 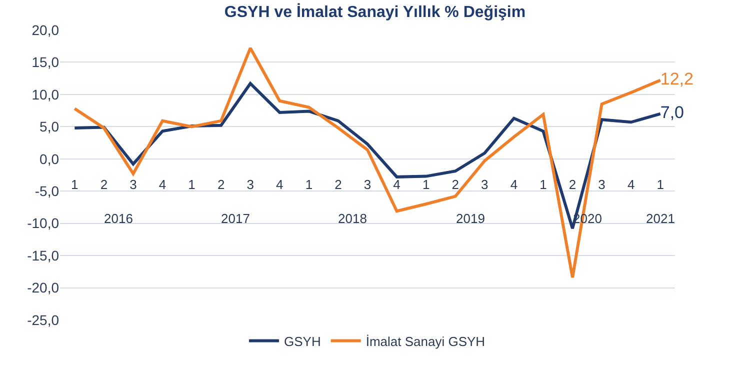 I want to click on legend-label: GSYH, so click(x=302, y=341).